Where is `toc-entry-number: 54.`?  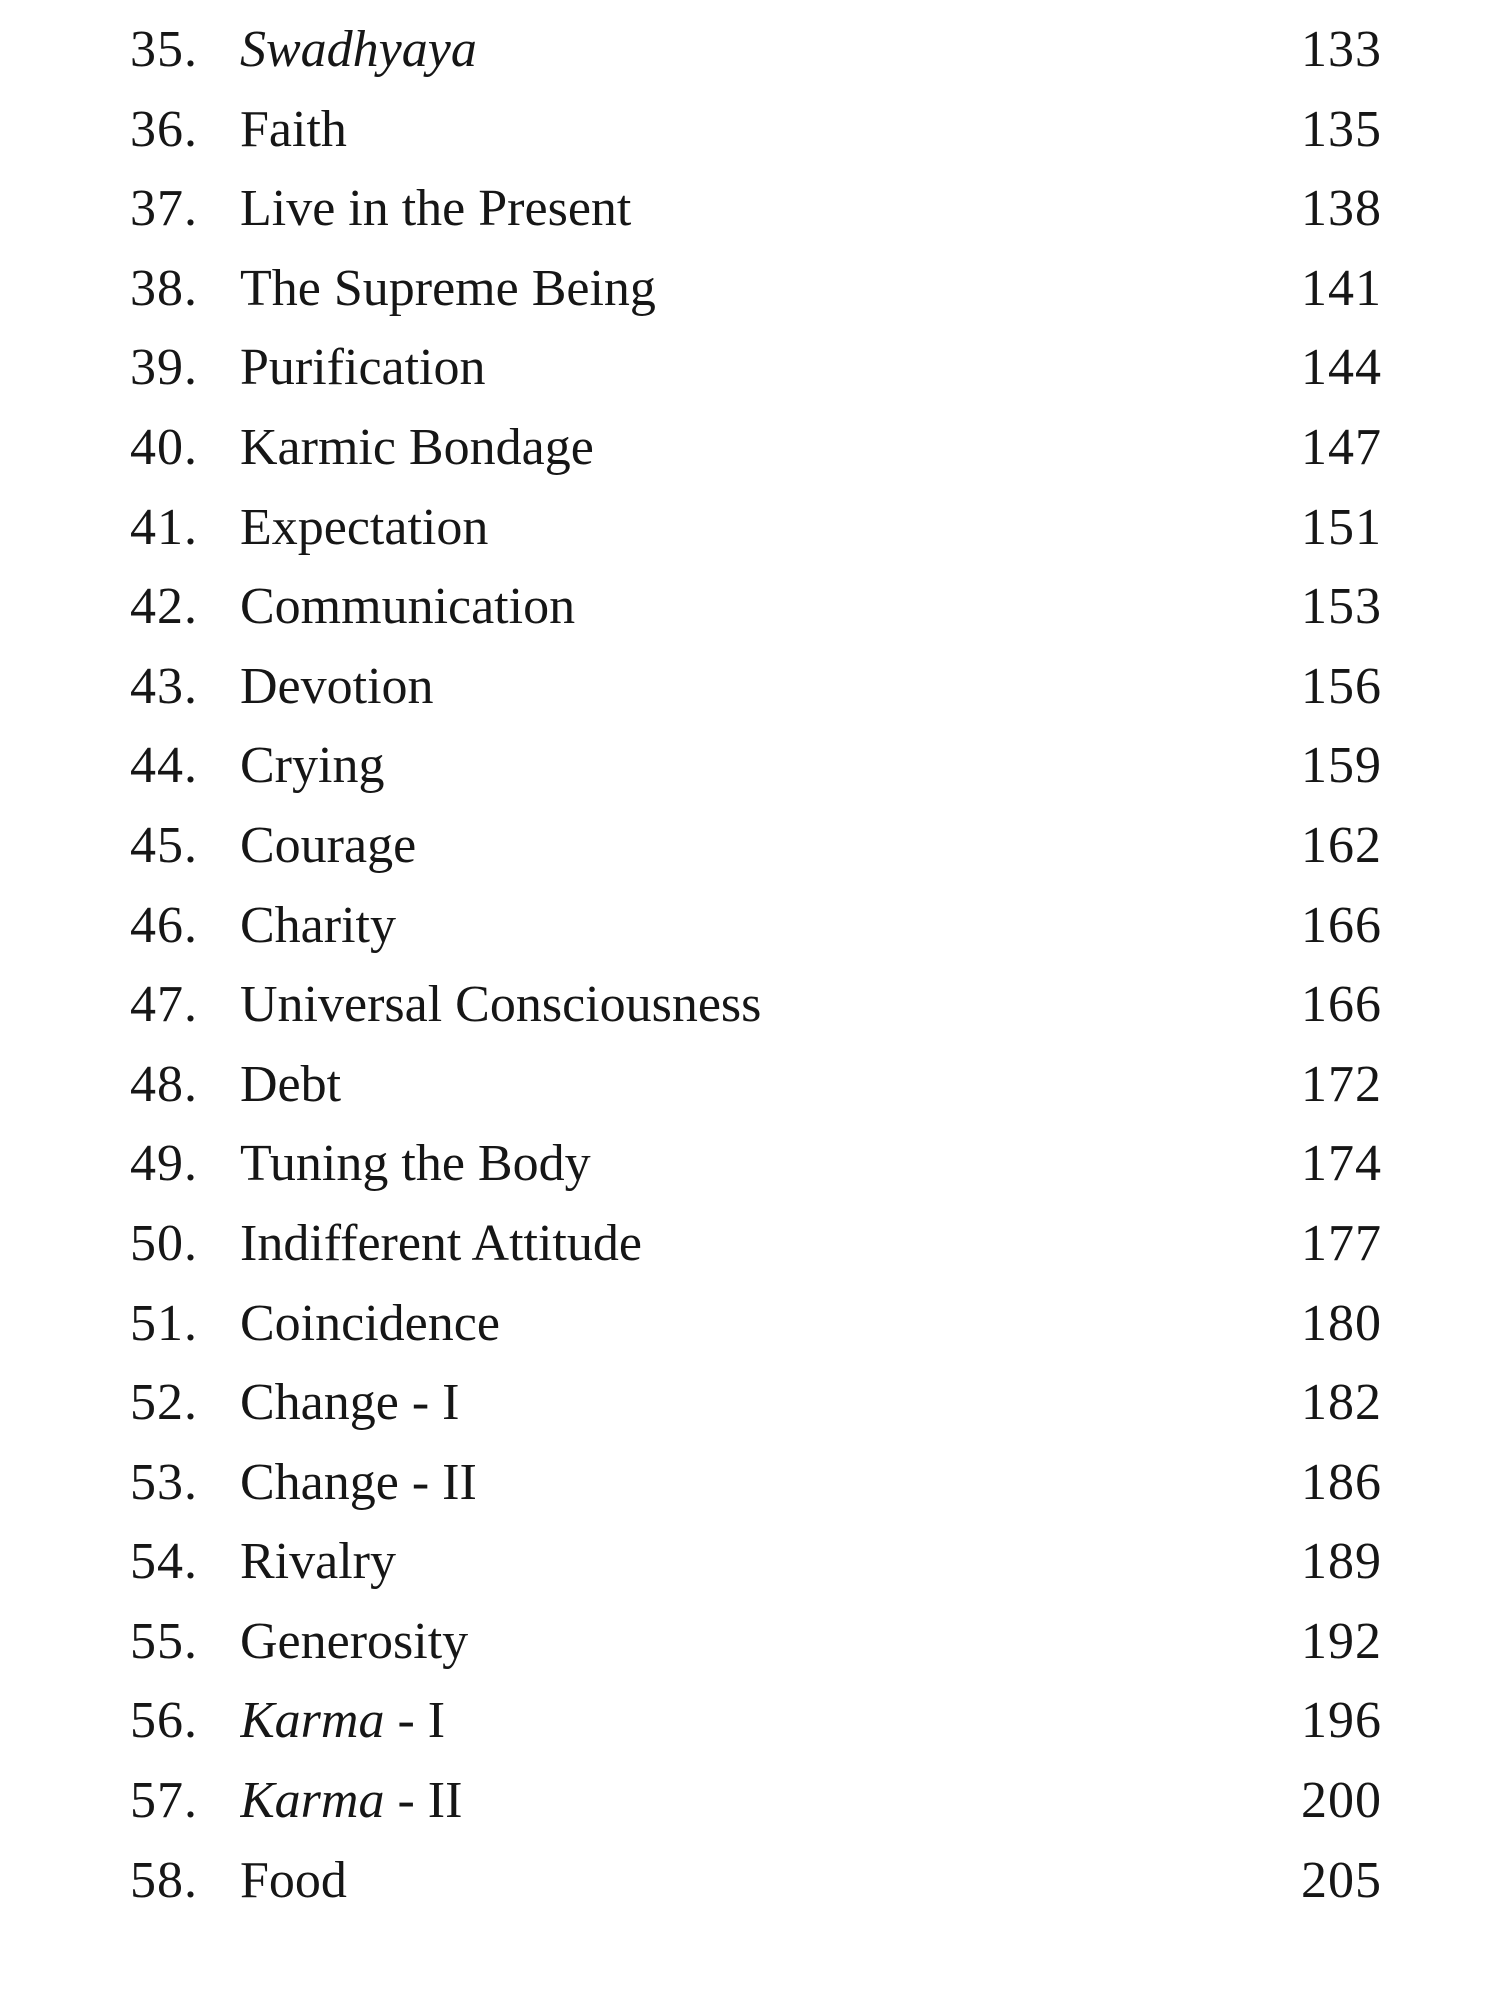 toc-entry-number: 54. is located at coordinates (164, 1562).